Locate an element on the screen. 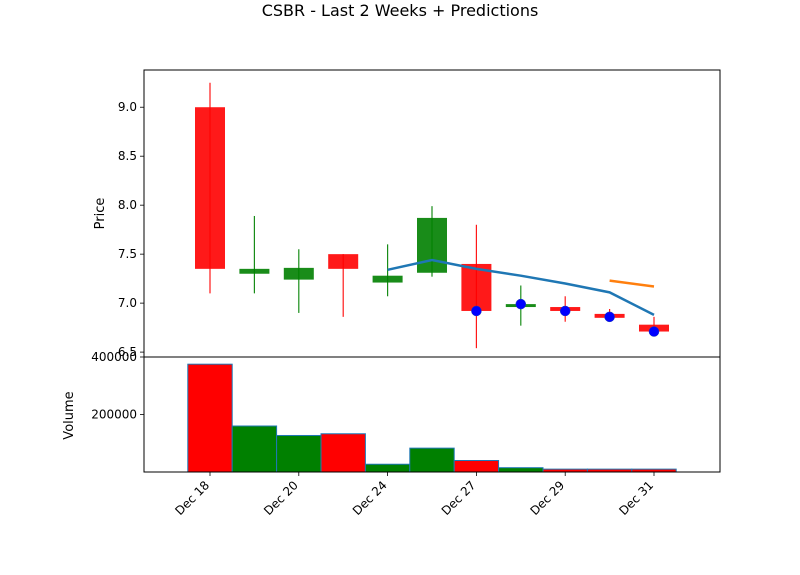  x-tick-label: Dec 29 is located at coordinates (548, 498).